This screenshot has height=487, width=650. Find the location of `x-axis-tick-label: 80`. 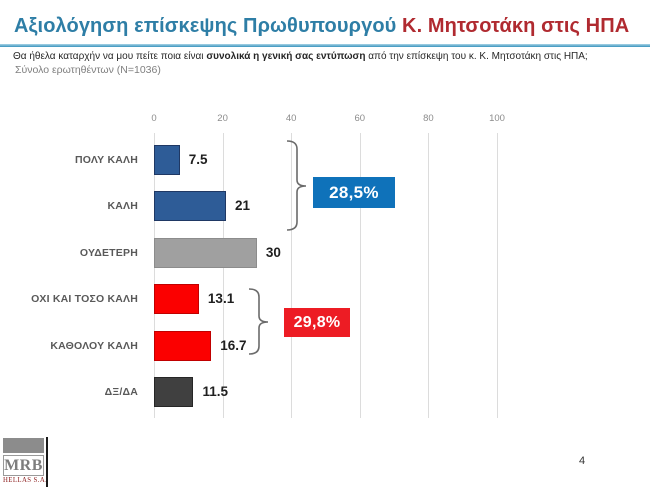

x-axis-tick-label: 80 is located at coordinates (428, 118).